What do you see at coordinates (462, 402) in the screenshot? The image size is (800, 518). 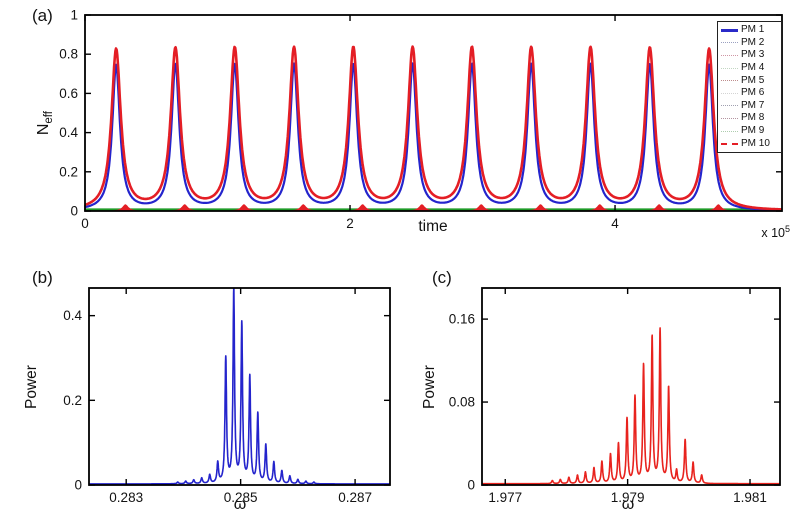 I see `y-tick-label: 0.08` at bounding box center [462, 402].